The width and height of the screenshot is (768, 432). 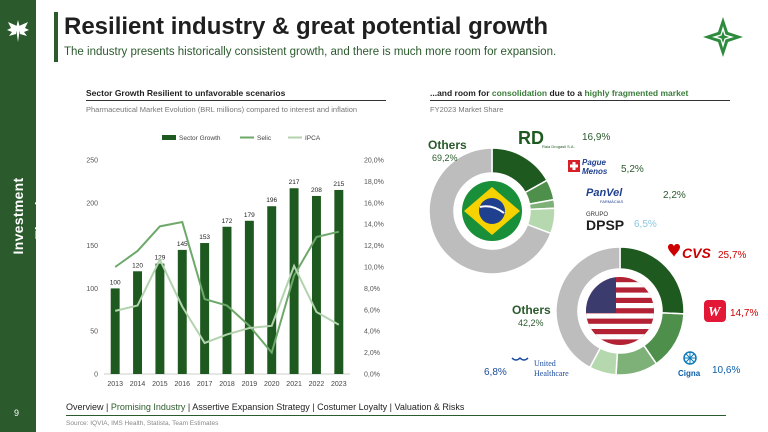 What do you see at coordinates (429, 407) in the screenshot?
I see `nav-valuation-risks: Valuation & Risks` at bounding box center [429, 407].